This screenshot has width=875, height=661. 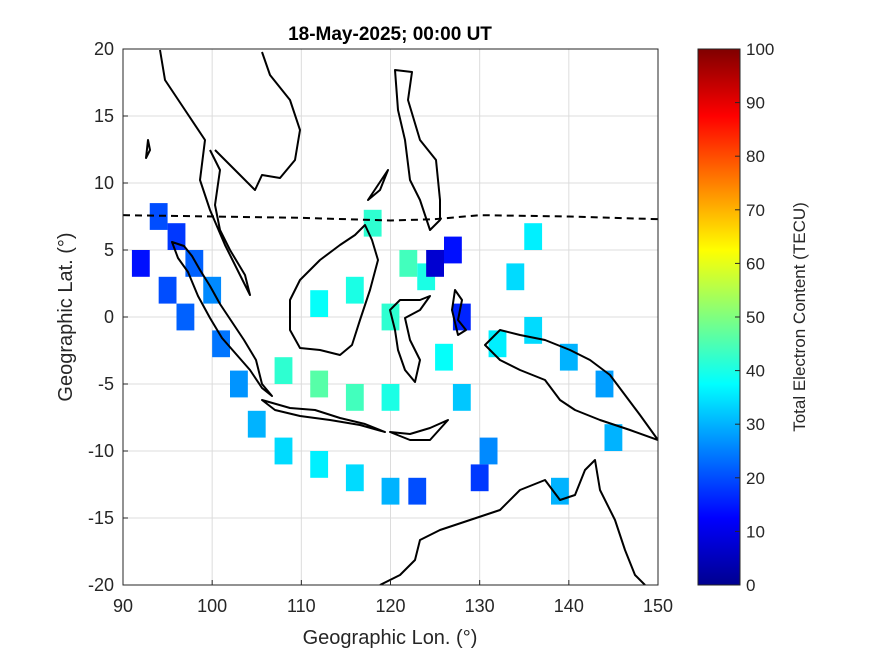 I want to click on colorbar-tick-label: 40, so click(x=755, y=371).